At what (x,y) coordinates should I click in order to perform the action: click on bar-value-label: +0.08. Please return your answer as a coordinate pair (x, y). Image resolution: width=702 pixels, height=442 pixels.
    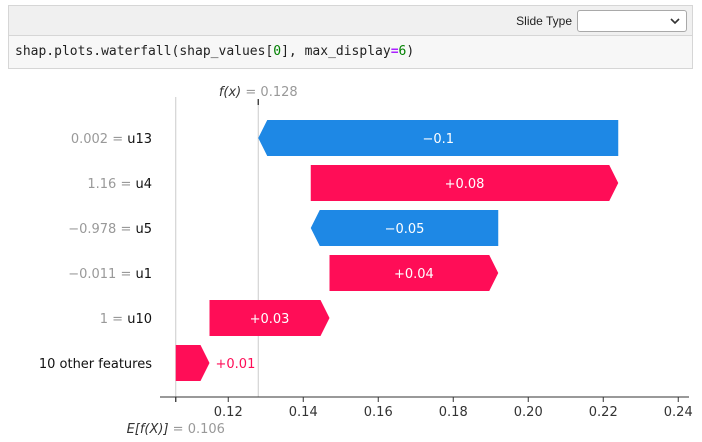
    Looking at the image, I should click on (465, 184).